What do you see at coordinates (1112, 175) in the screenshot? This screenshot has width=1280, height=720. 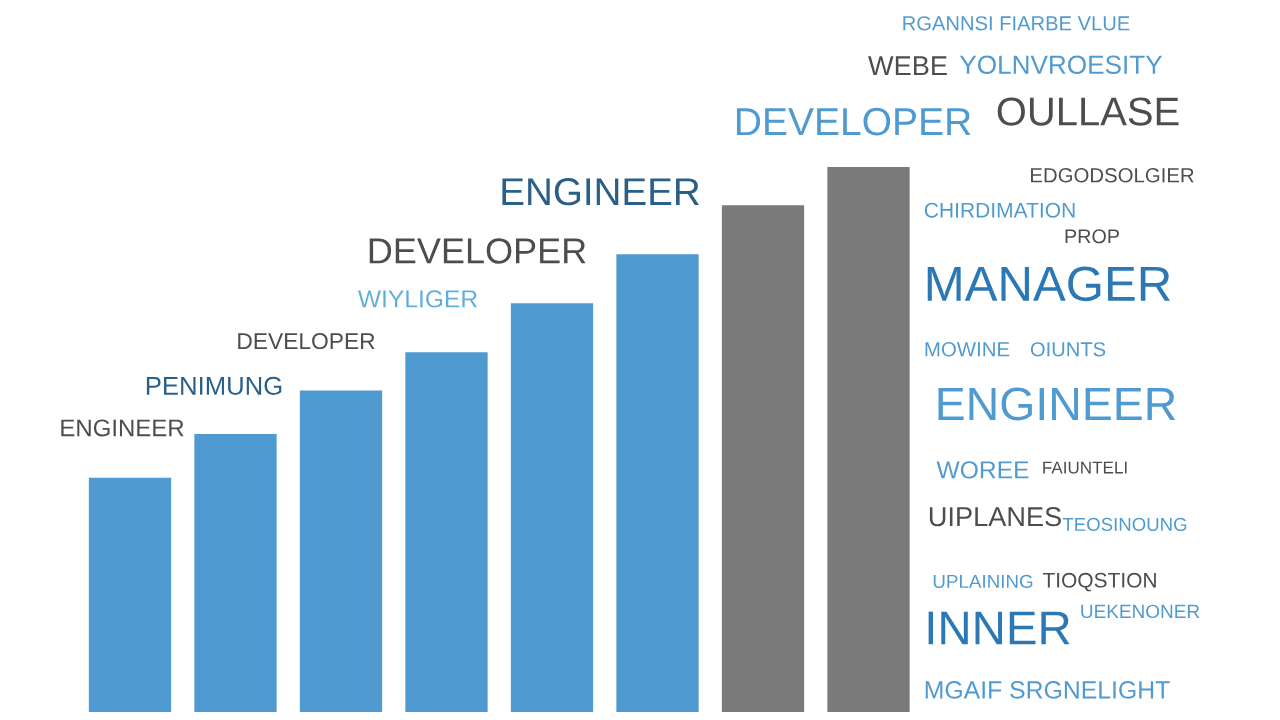 I see `text: EDGODSOLGIER` at bounding box center [1112, 175].